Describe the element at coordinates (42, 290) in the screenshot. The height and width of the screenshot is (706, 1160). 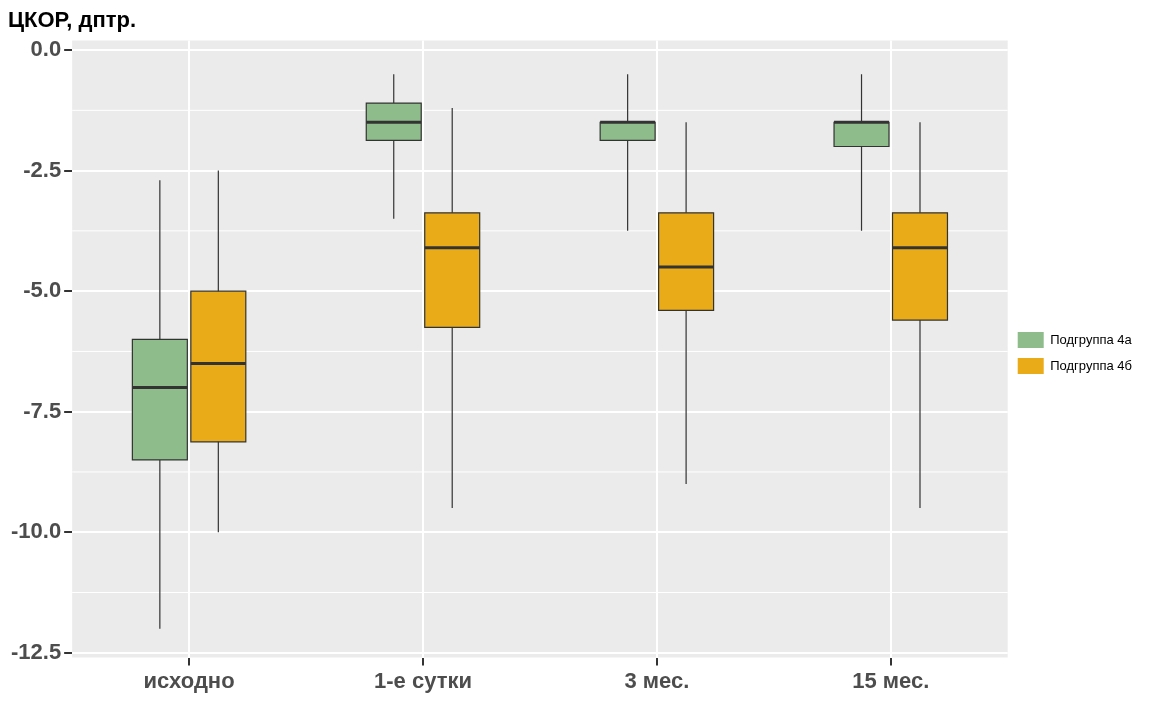
I see `y-tick-label: -5.0` at that location.